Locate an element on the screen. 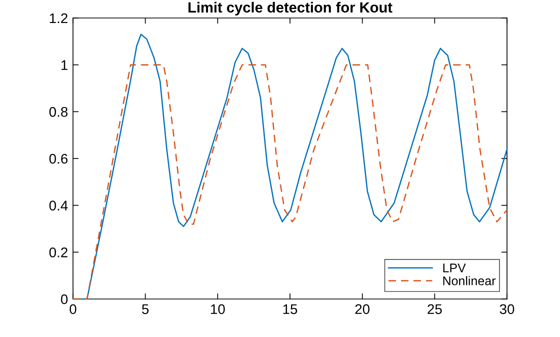  x-tick-label: 15 is located at coordinates (290, 309).